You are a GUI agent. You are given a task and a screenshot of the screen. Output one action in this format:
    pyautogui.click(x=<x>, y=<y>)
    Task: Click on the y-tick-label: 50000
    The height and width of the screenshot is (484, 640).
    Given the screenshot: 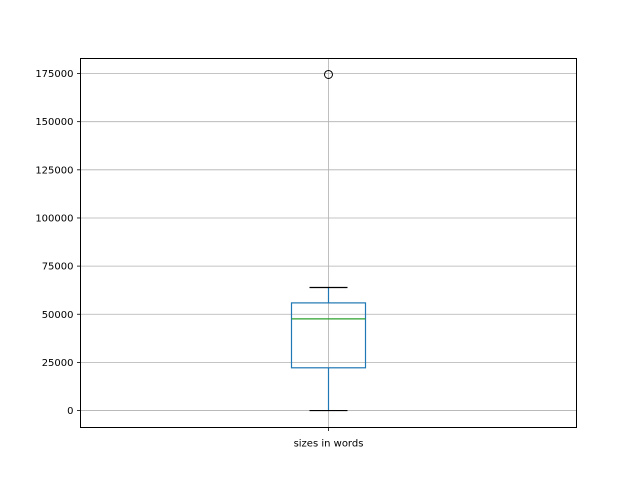 What is the action you would take?
    pyautogui.click(x=58, y=315)
    